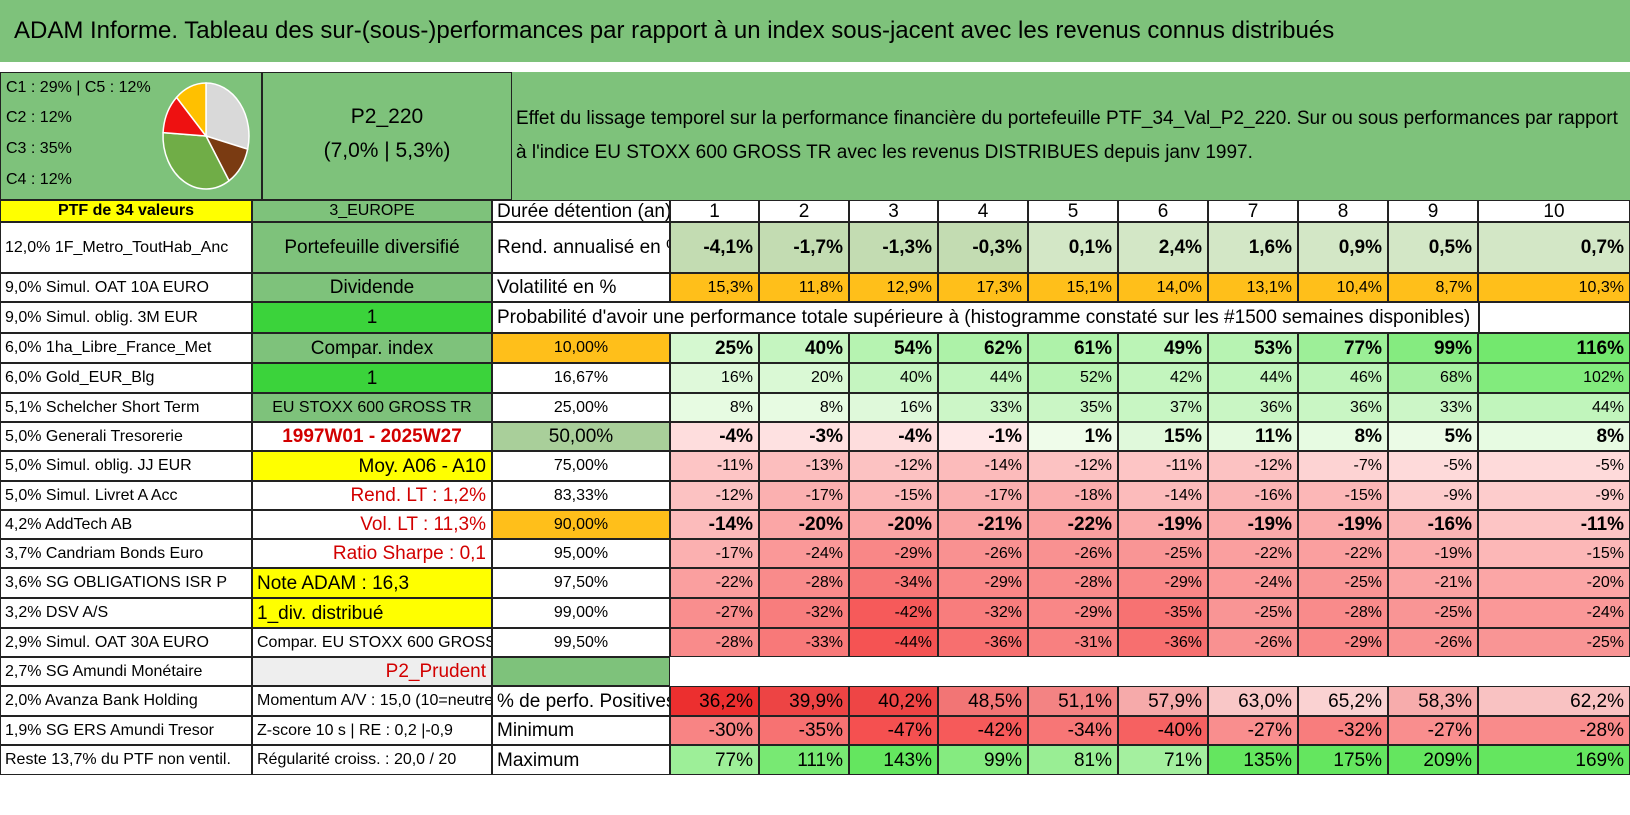  What do you see at coordinates (714, 613) in the screenshot?
I see `quantile-value: -27%` at bounding box center [714, 613].